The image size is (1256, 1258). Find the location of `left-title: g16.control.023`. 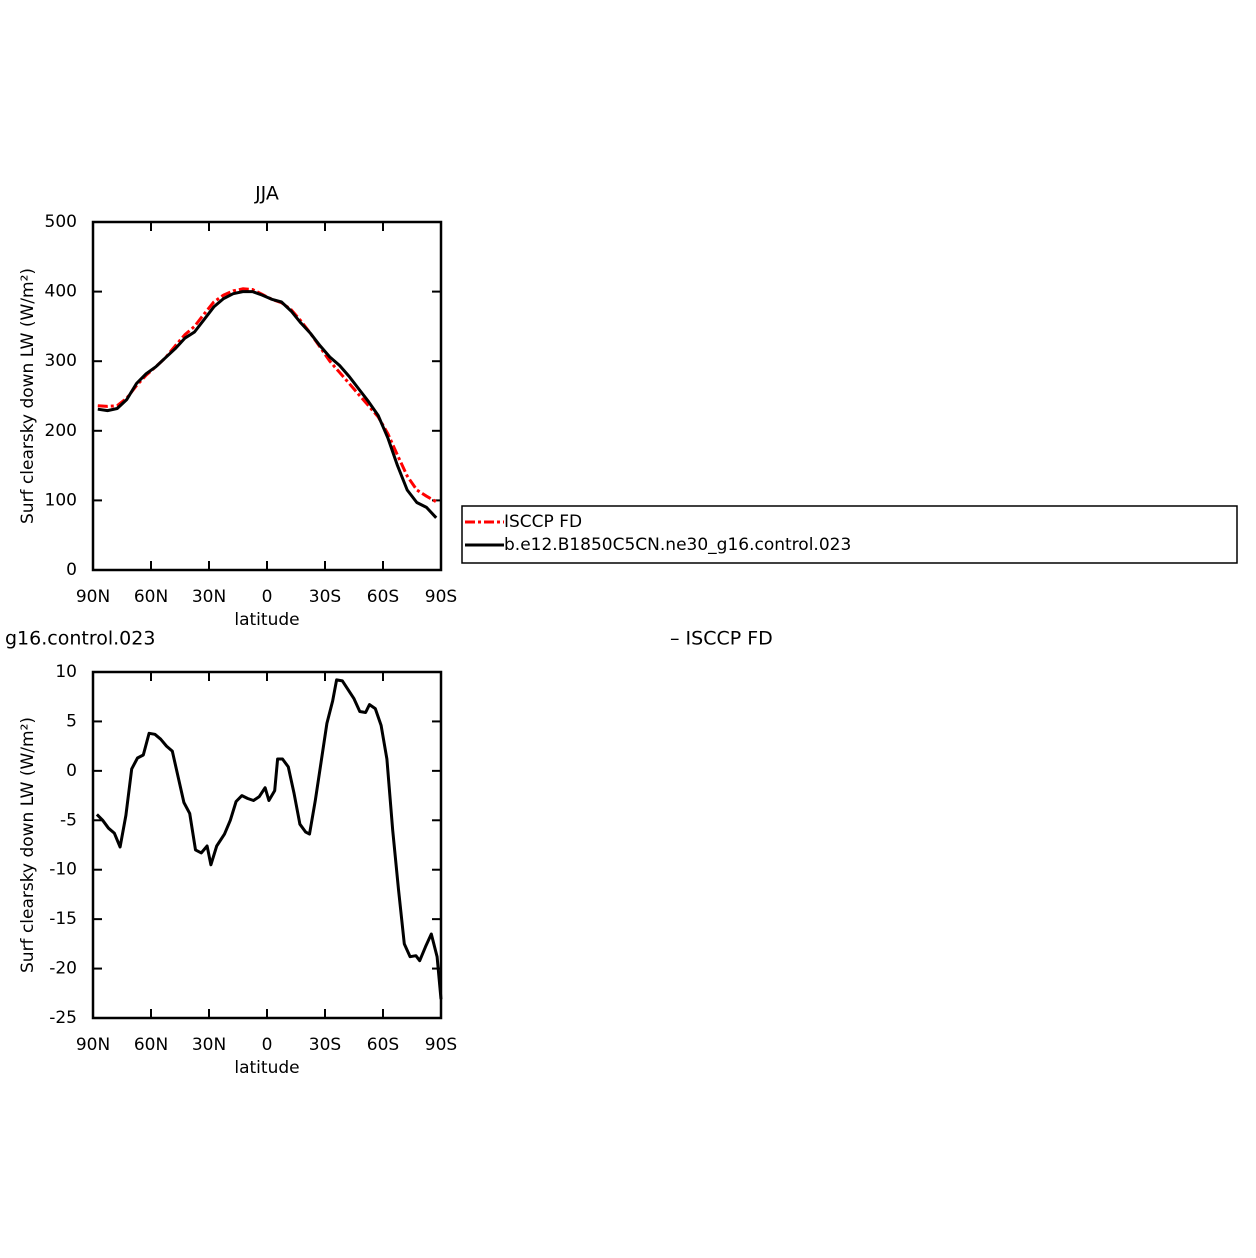

left-title: g16.control.023 is located at coordinates (80, 639).